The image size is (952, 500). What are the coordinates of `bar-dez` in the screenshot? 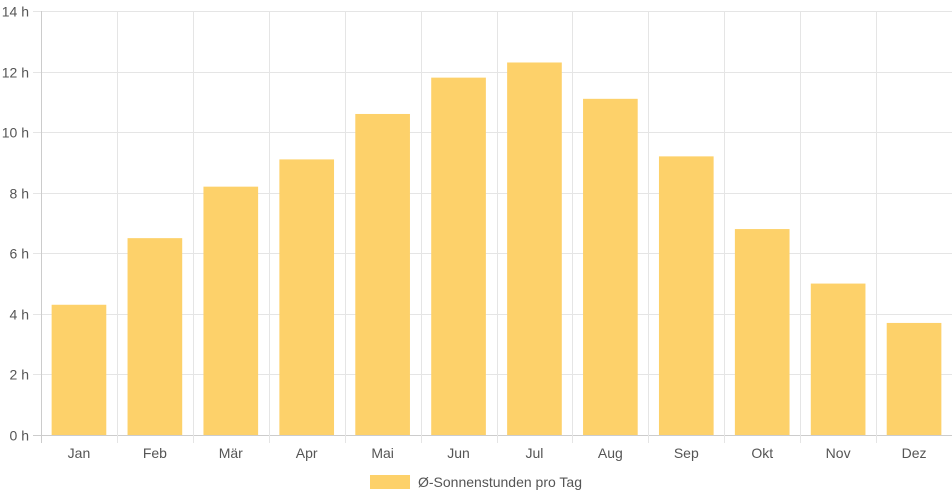 It's located at (914, 378).